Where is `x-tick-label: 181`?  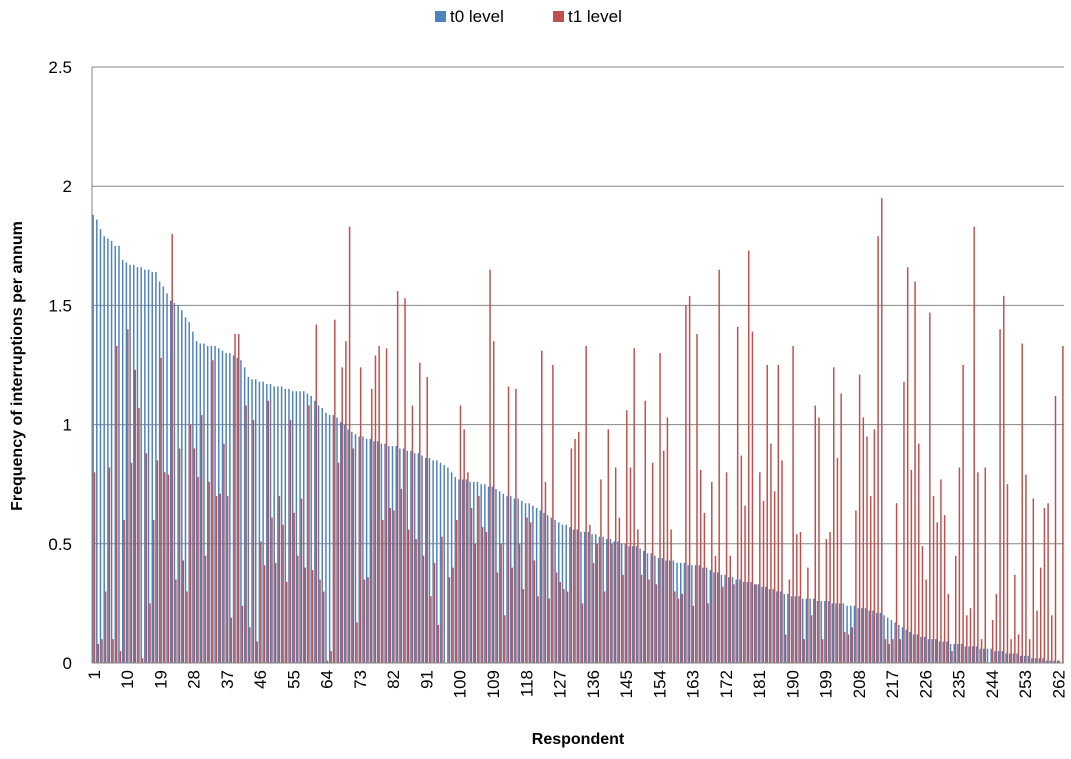
x-tick-label: 181 is located at coordinates (759, 684).